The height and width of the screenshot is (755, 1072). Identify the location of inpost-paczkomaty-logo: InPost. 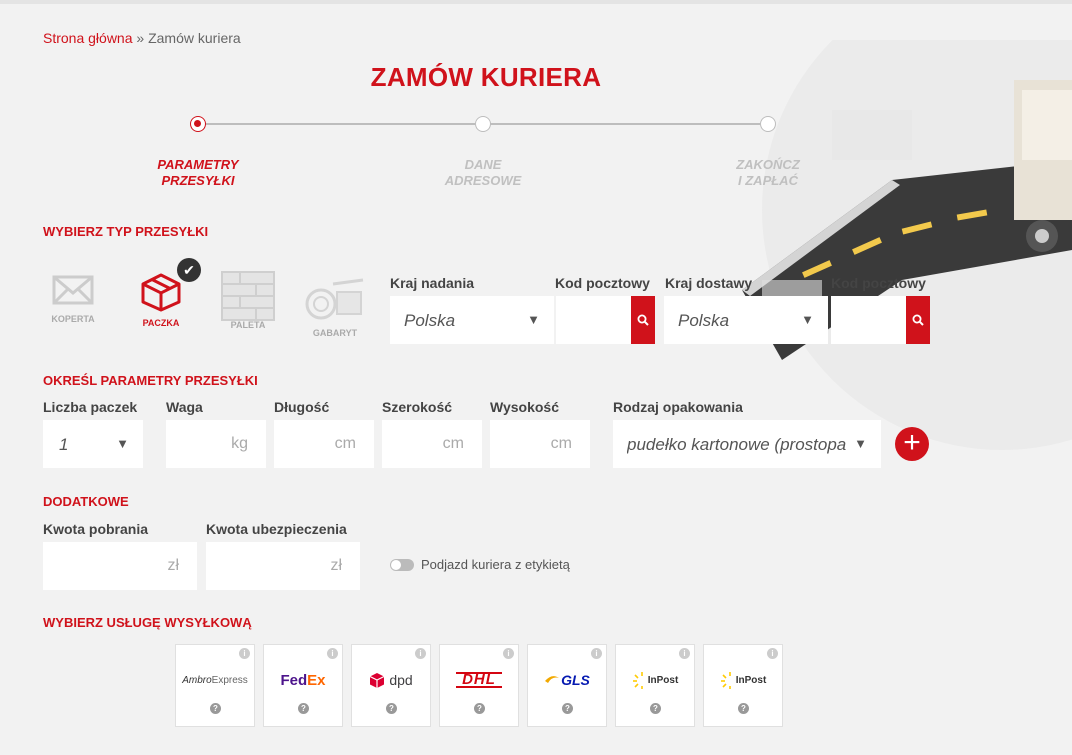
(655, 680).